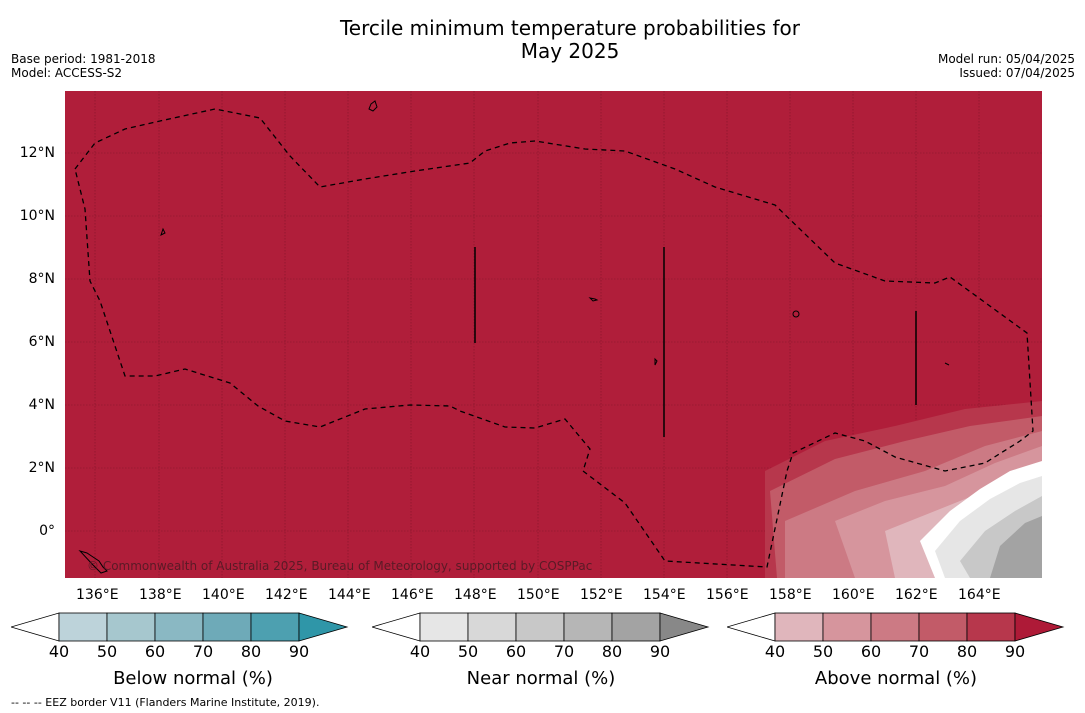 The height and width of the screenshot is (713, 1085). Describe the element at coordinates (695, 342) in the screenshot. I see `border-lines` at that location.